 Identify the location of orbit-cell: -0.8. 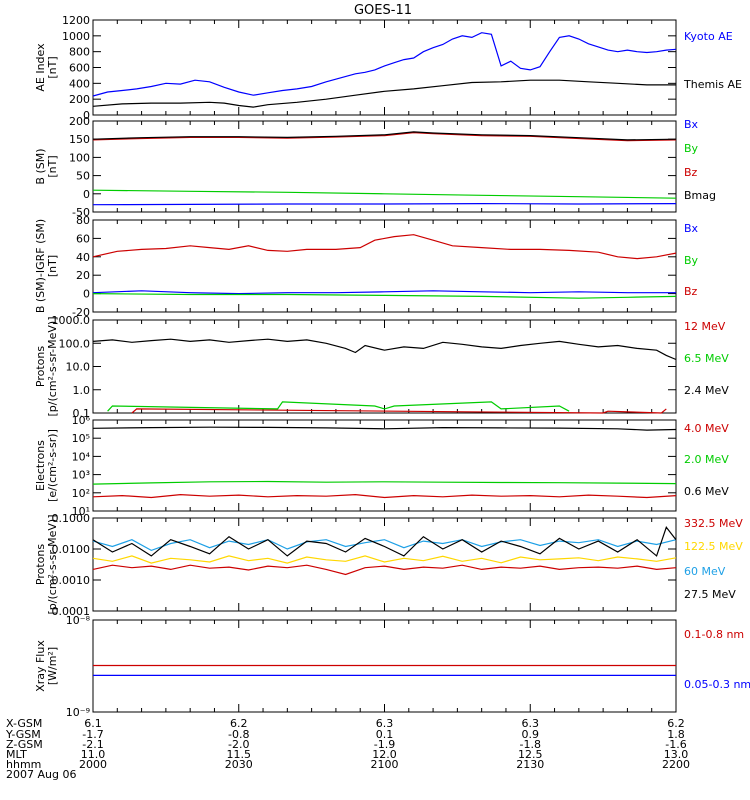
(238, 734).